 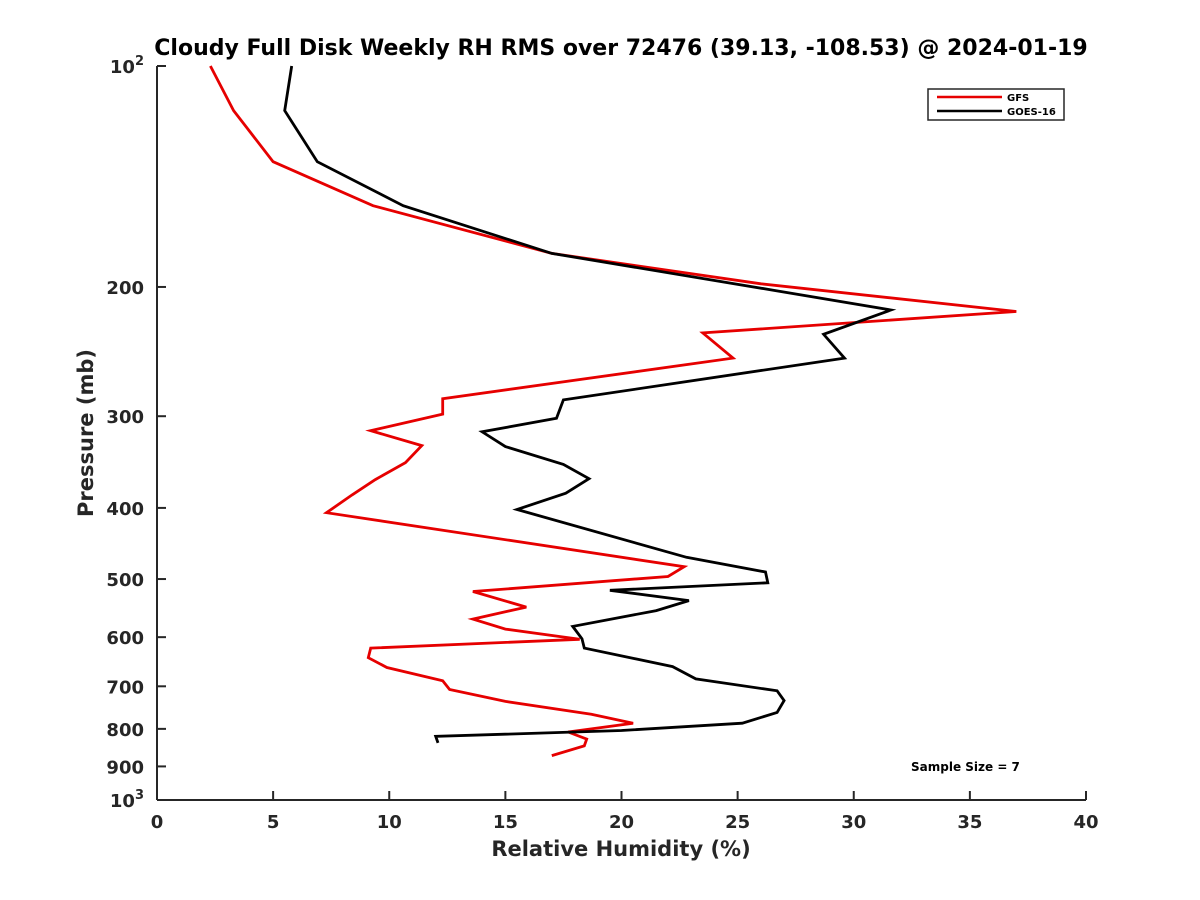 I want to click on y-tick-label: 700, so click(x=125, y=687).